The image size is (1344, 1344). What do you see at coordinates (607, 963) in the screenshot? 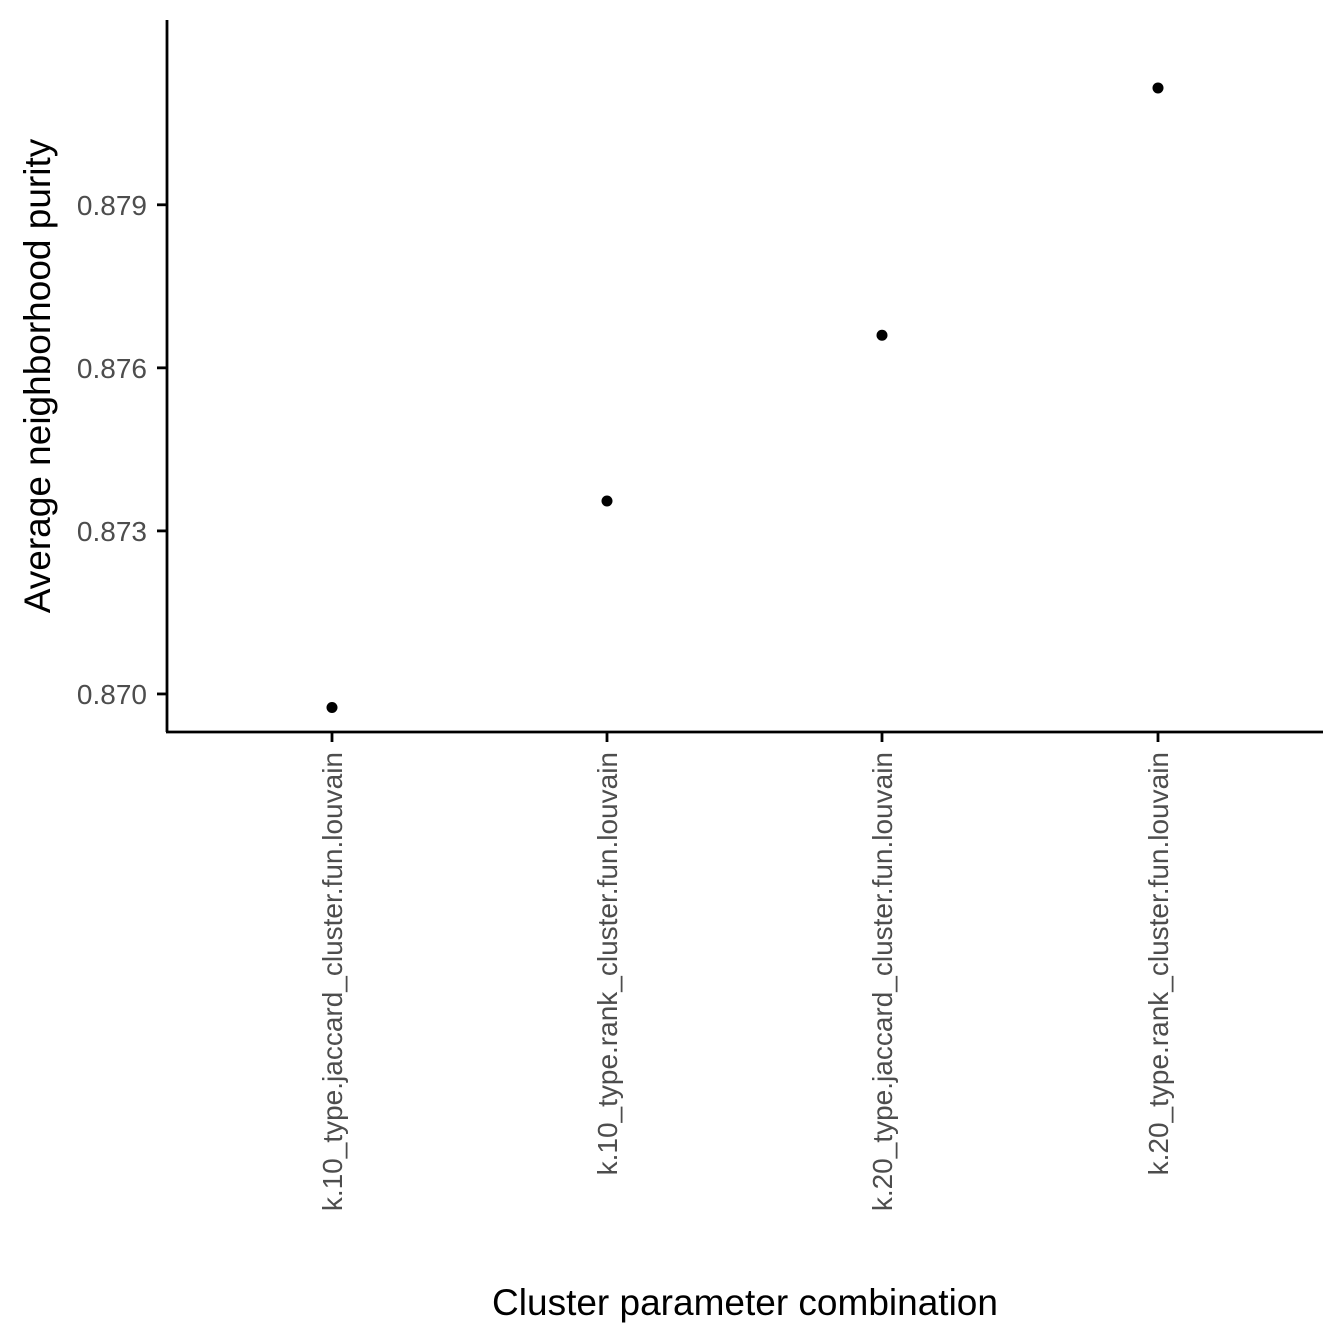
I see `x-tick-label: k.10_type.rank_cluster.fun.louvain` at bounding box center [607, 963].